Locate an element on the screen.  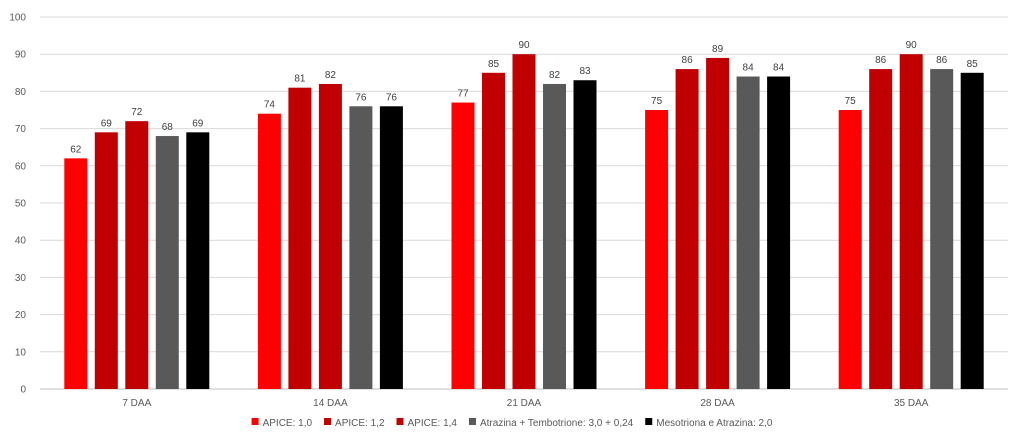
data-label: 89 is located at coordinates (718, 49).